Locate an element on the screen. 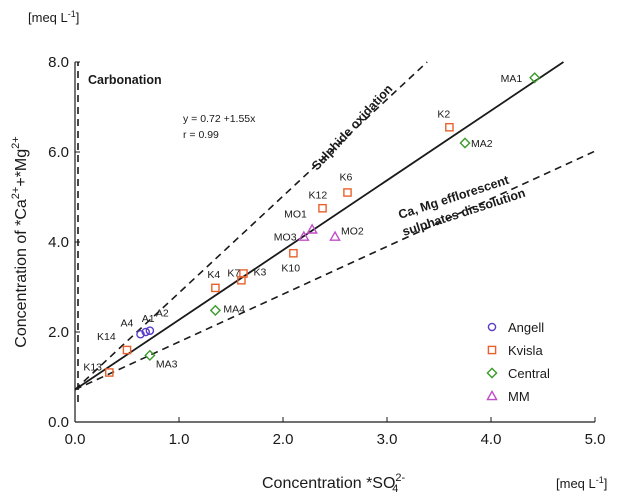 The height and width of the screenshot is (495, 620). x-tick-label: 0.0 is located at coordinates (75, 439).